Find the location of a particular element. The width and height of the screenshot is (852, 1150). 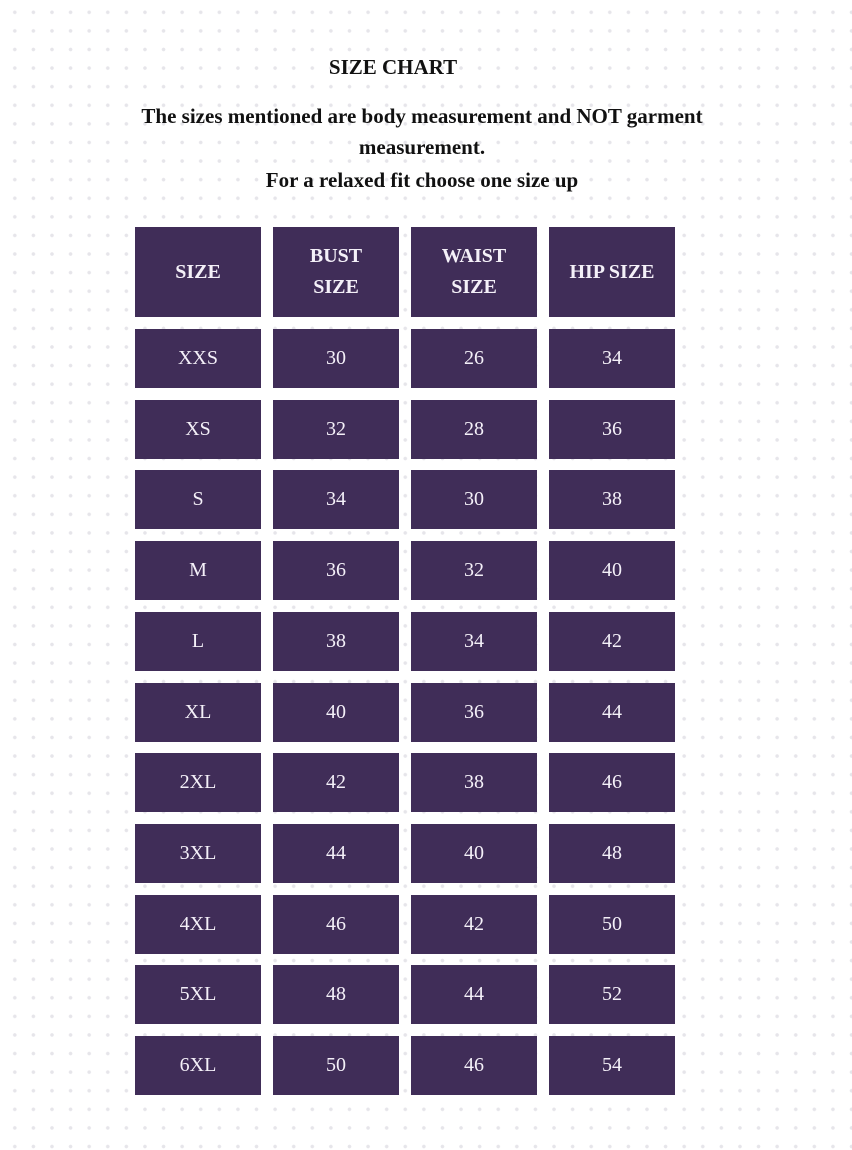

cell-hip-size: 34 is located at coordinates (612, 358).